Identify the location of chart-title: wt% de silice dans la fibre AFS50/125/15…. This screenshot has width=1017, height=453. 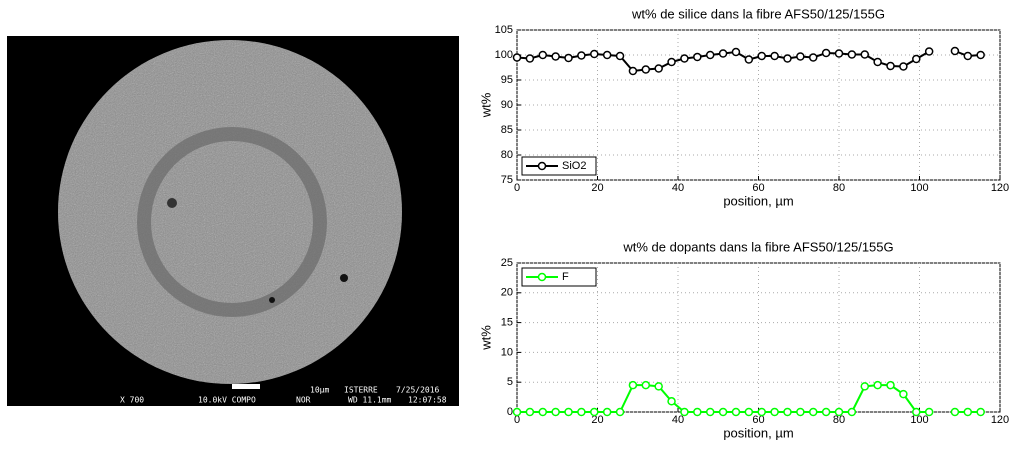
(758, 13).